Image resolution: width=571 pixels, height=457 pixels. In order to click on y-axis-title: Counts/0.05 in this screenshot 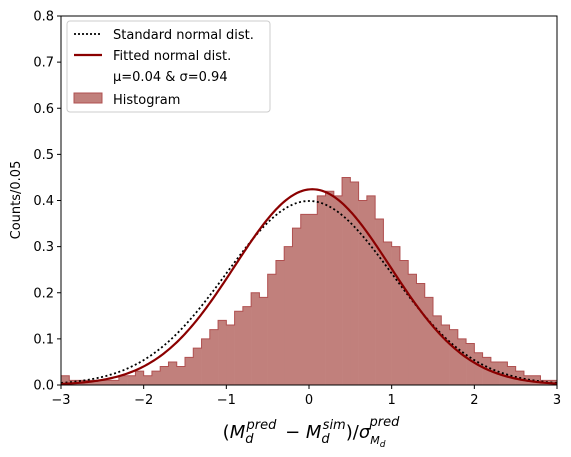, I will do `click(16, 200)`.